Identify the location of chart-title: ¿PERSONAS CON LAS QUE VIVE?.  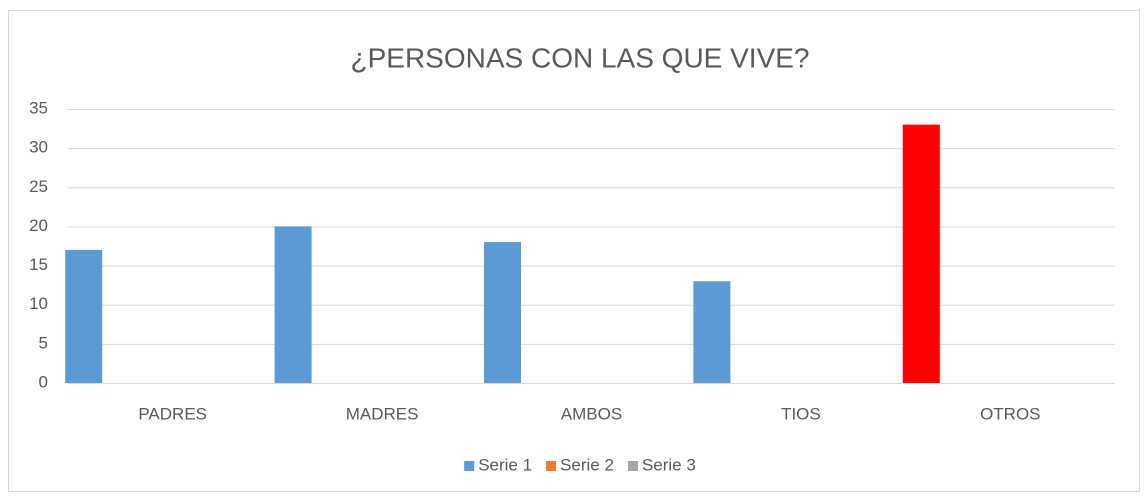
(579, 57).